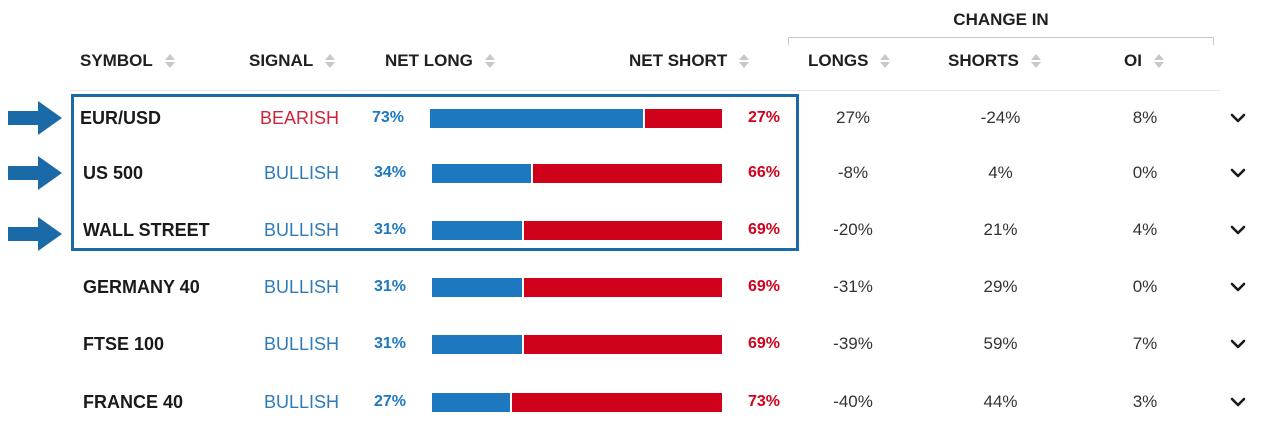  Describe the element at coordinates (1001, 41) in the screenshot. I see `change-in-group-bracket` at that location.